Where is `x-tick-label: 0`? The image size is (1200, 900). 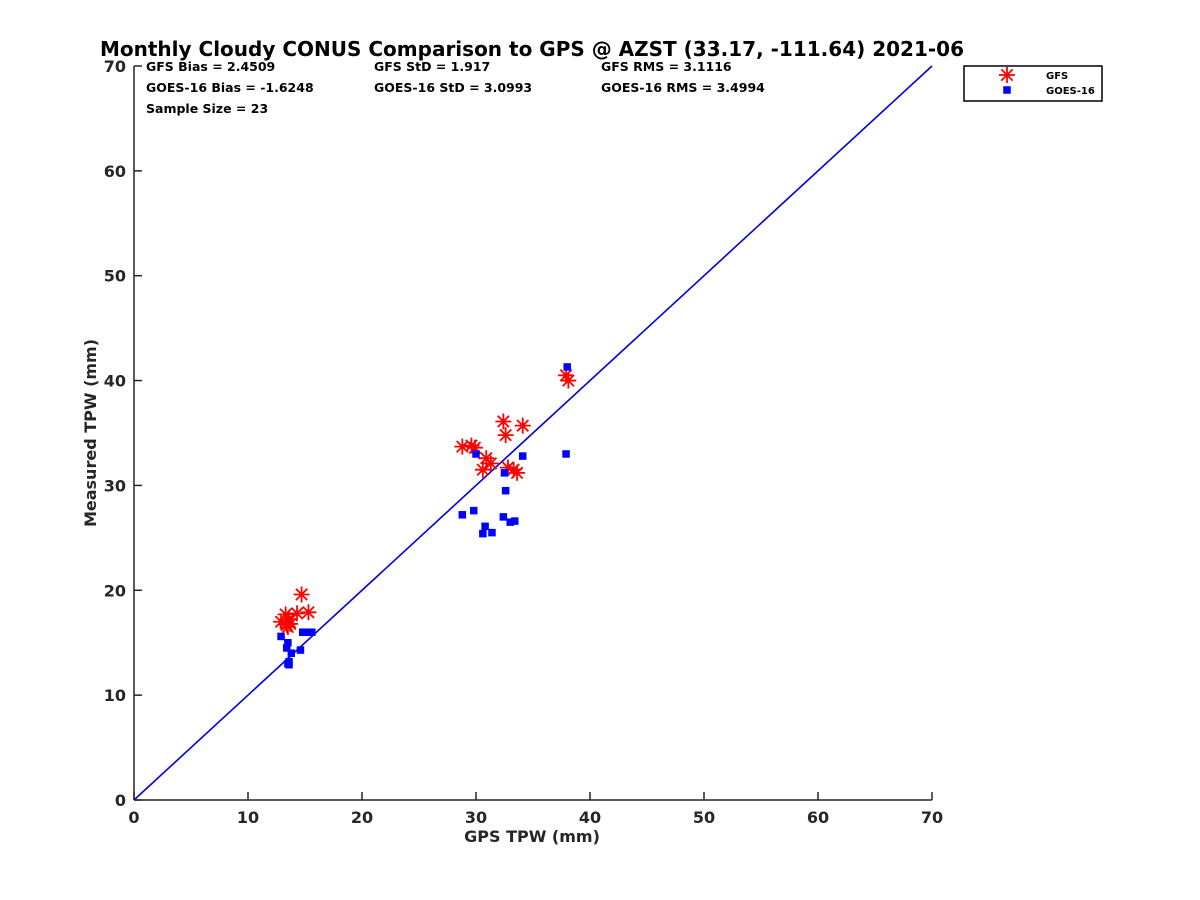
x-tick-label: 0 is located at coordinates (133, 817).